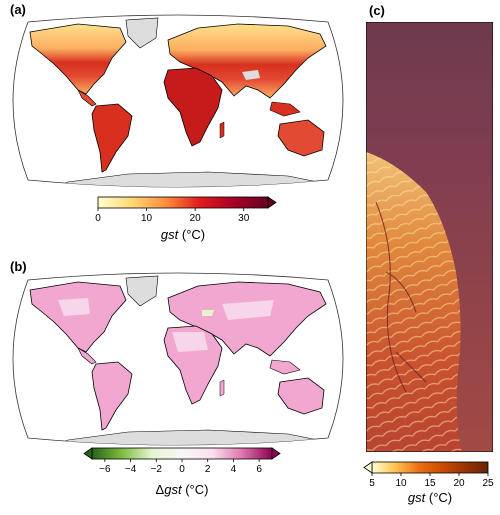 This screenshot has height=515, width=500. Describe the element at coordinates (208, 469) in the screenshot. I see `colorbar-b-tick-label: 2` at that location.